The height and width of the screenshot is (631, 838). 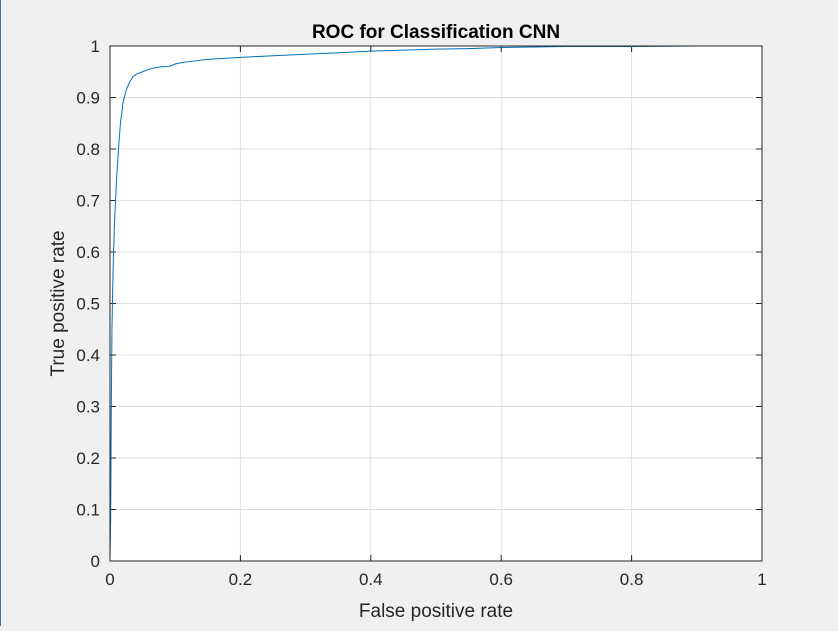 What do you see at coordinates (88, 510) in the screenshot?
I see `y-tick-label: 0.1` at bounding box center [88, 510].